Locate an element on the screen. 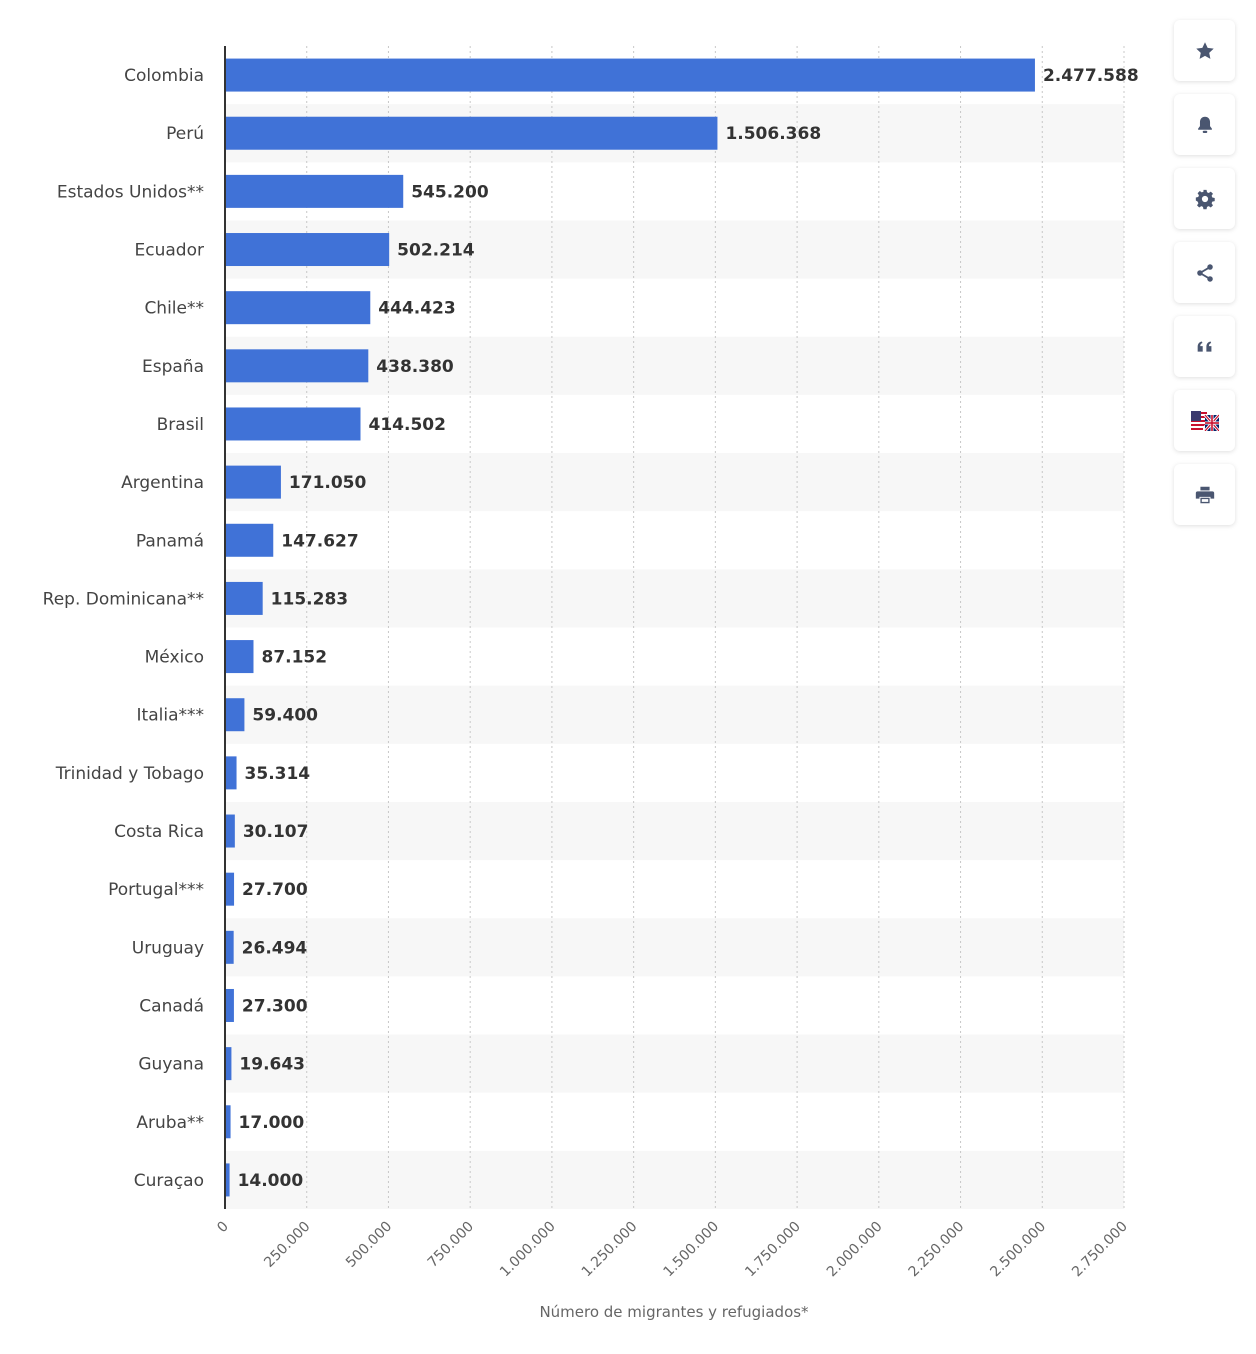  language-button is located at coordinates (1204, 420).